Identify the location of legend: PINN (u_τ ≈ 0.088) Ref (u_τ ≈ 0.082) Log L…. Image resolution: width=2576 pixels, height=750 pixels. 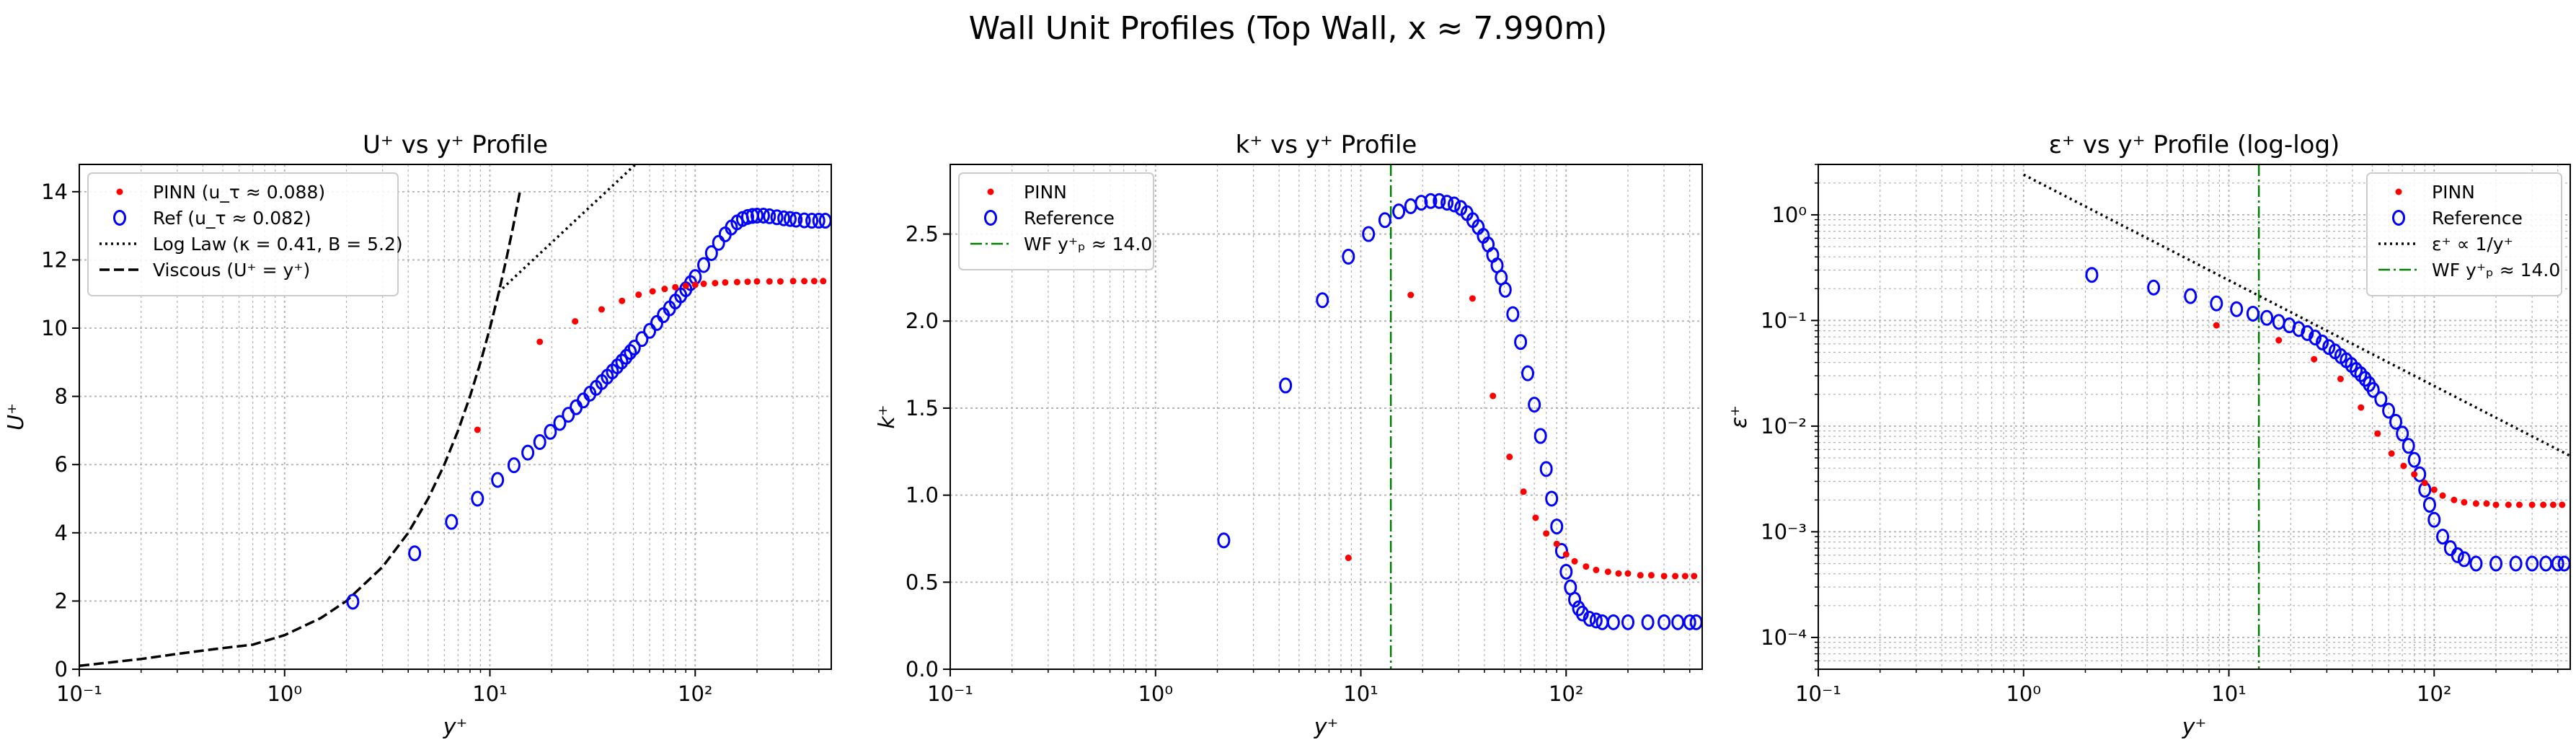
(245, 234).